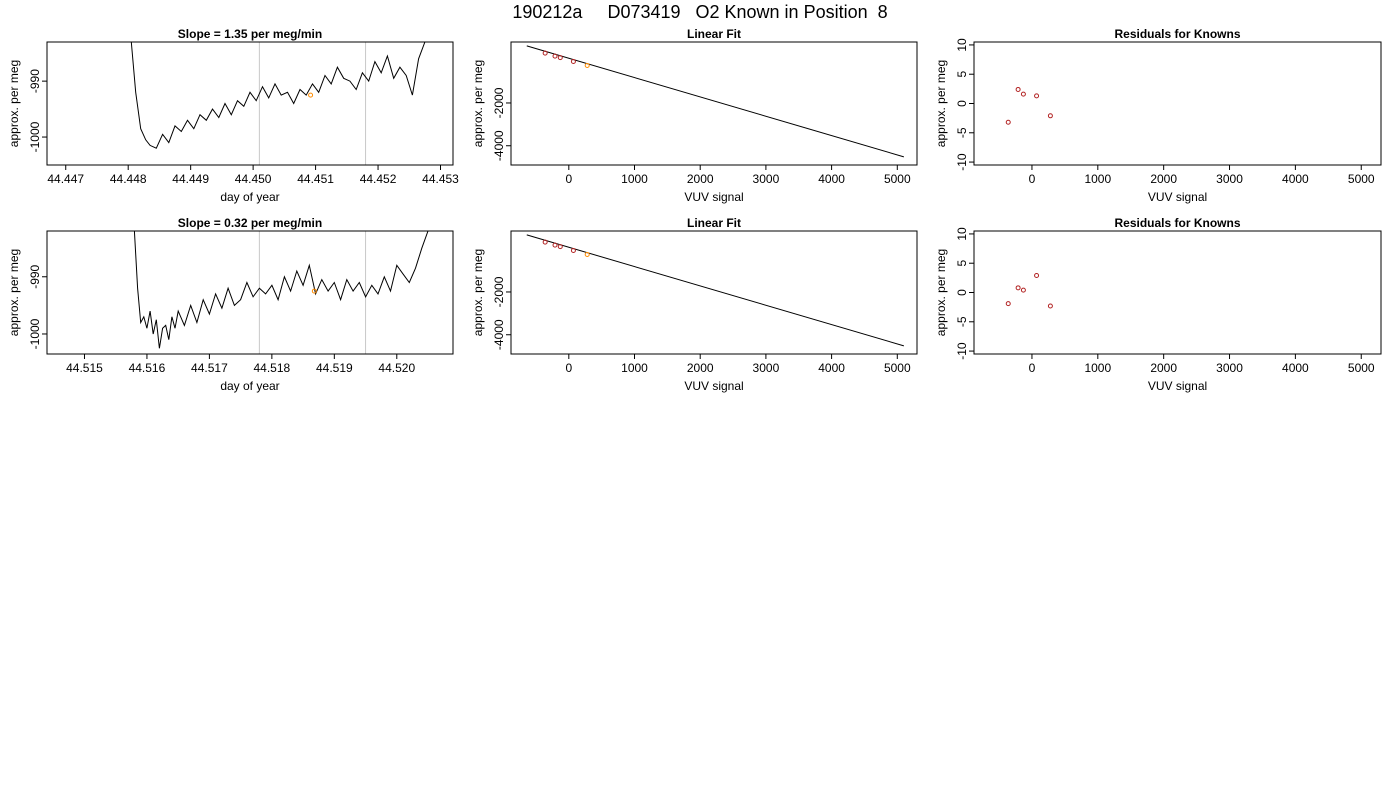 This screenshot has width=1400, height=800. I want to click on x-tick-label: 44.518, so click(272, 368).